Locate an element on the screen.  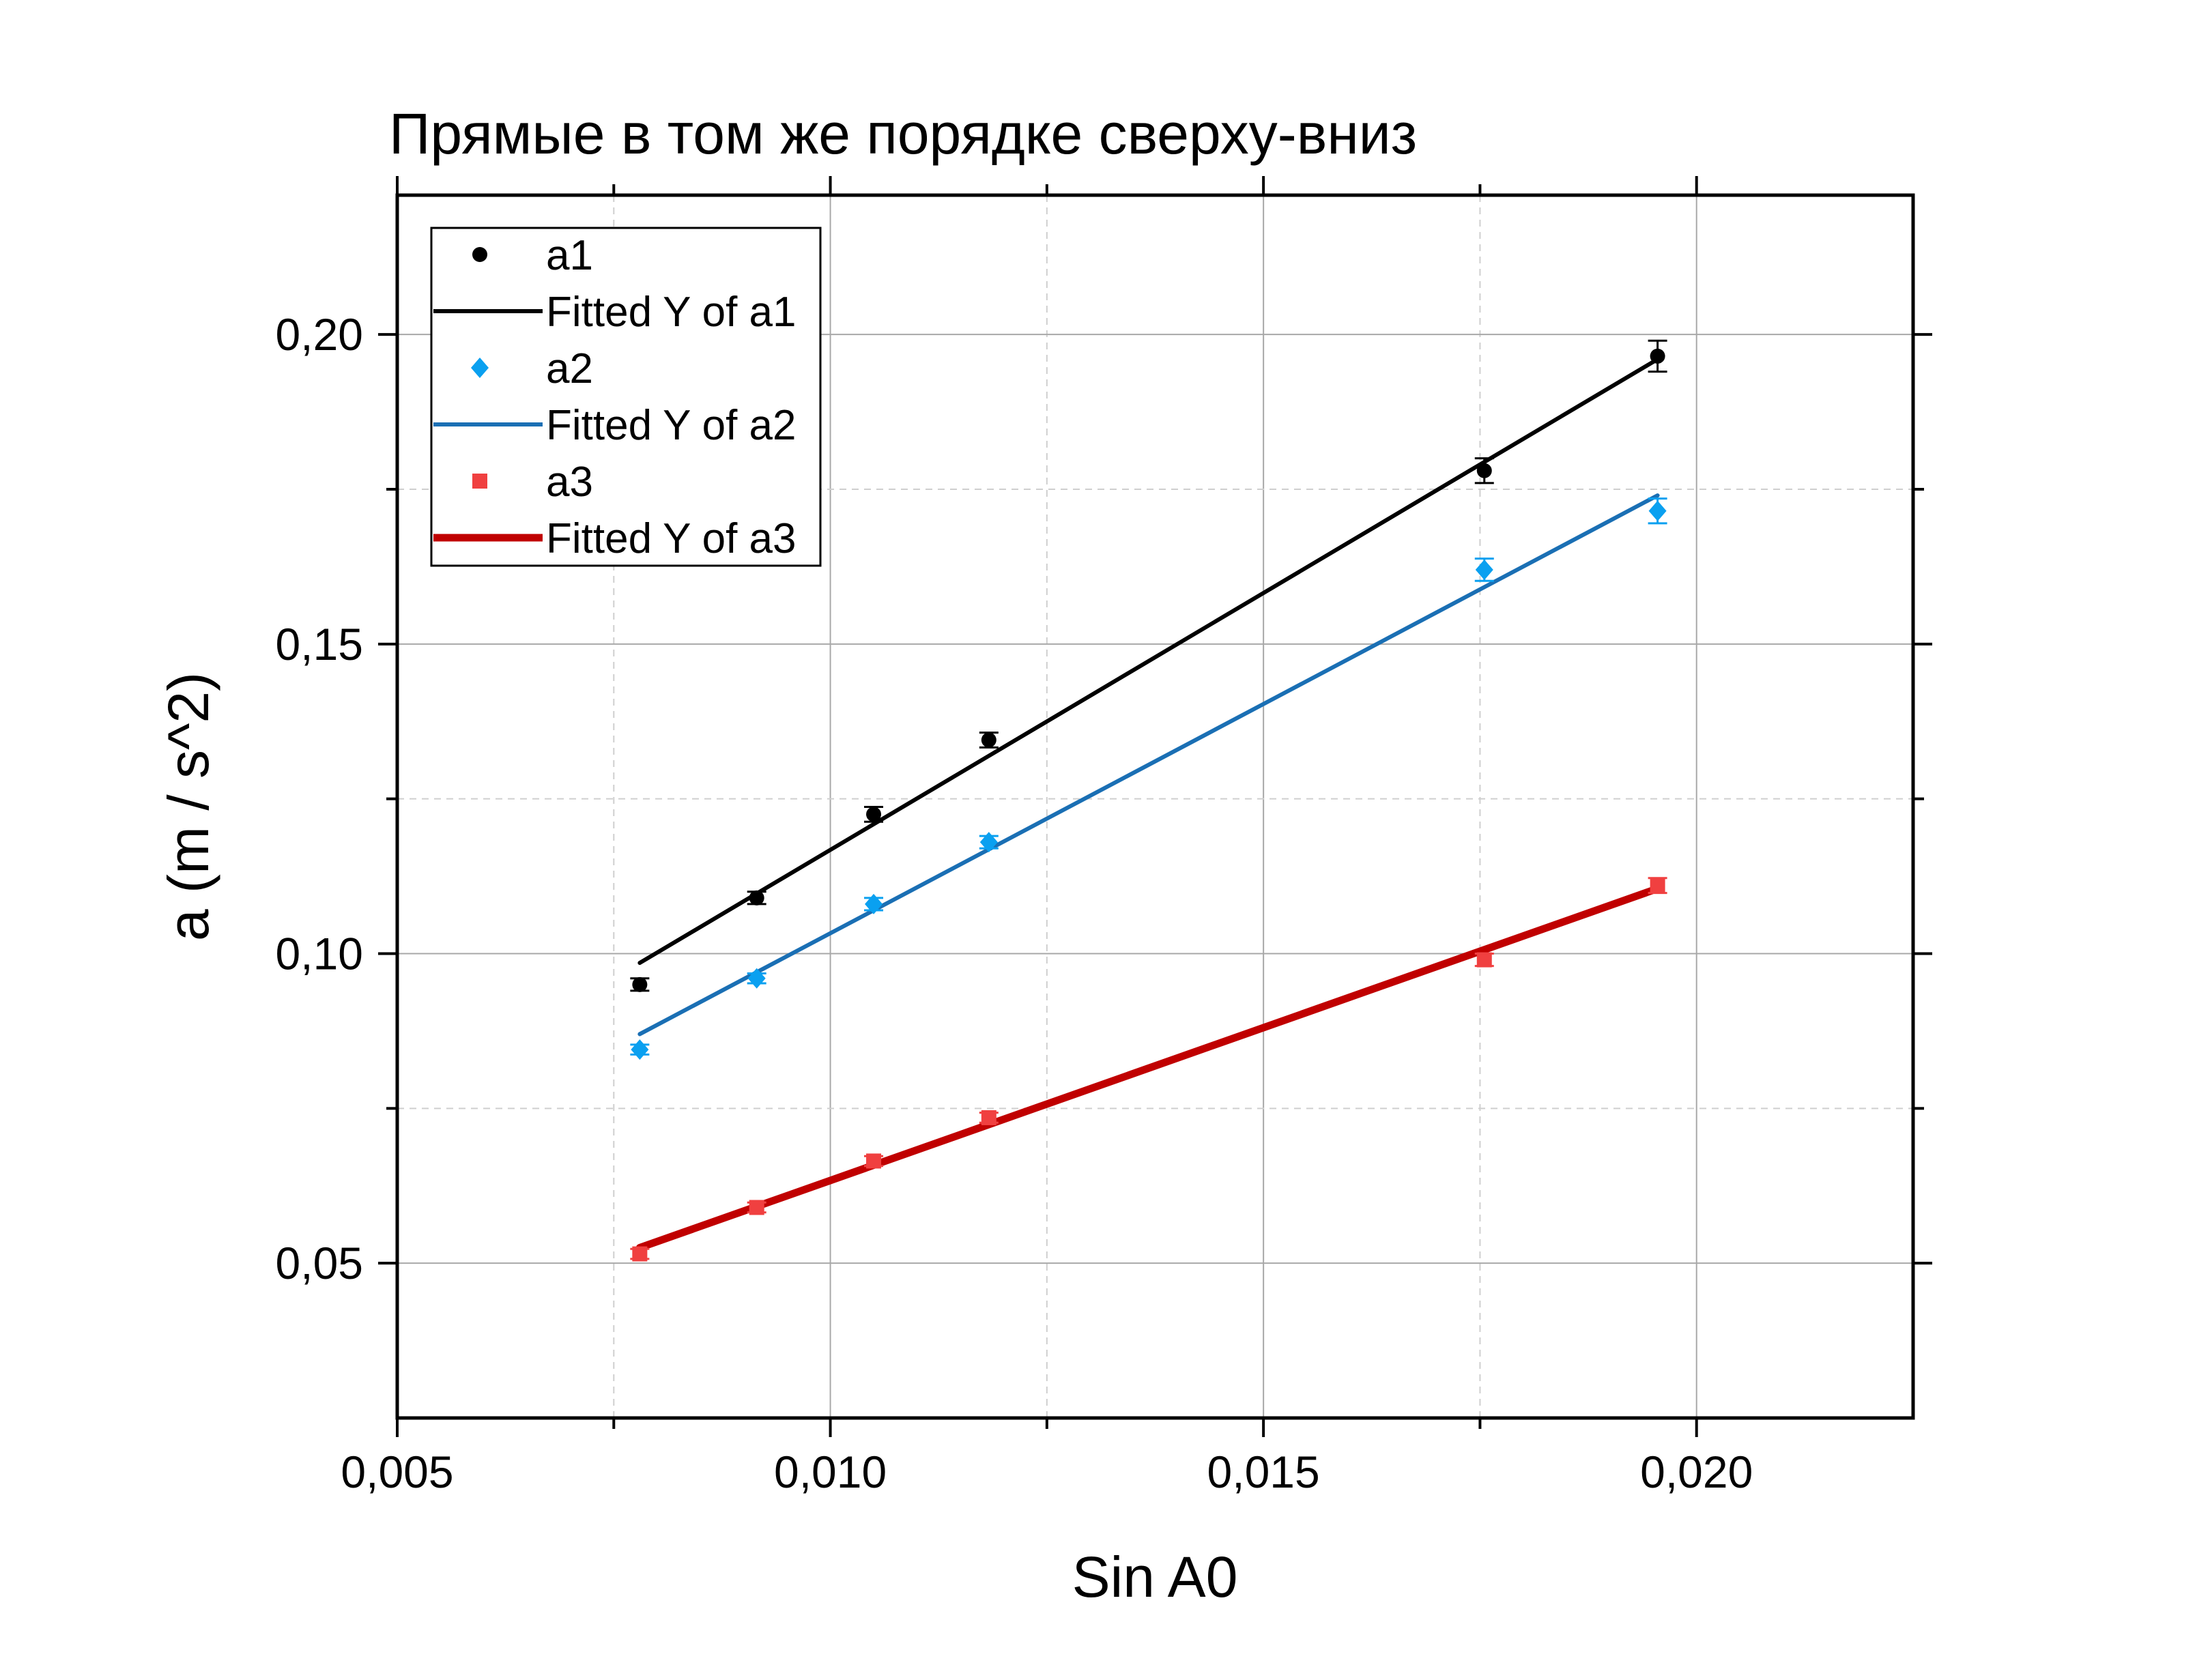
legend-symbol-a1 is located at coordinates (480, 254).